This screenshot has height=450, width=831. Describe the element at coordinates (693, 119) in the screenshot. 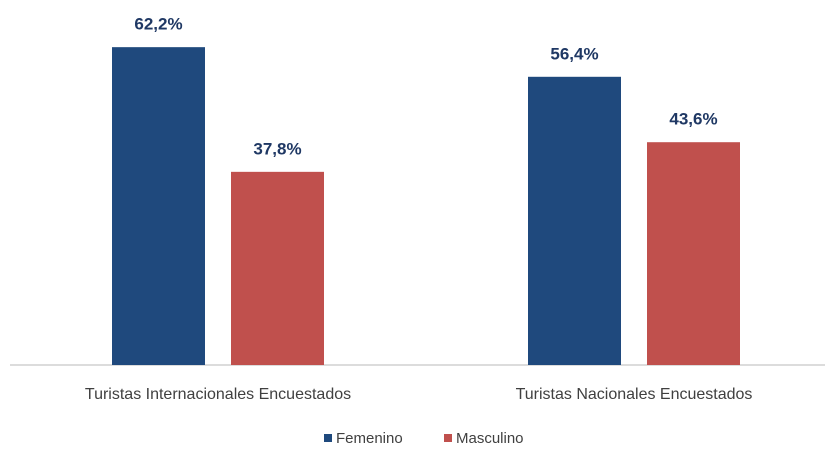

I see `data-label: 43,6%` at that location.